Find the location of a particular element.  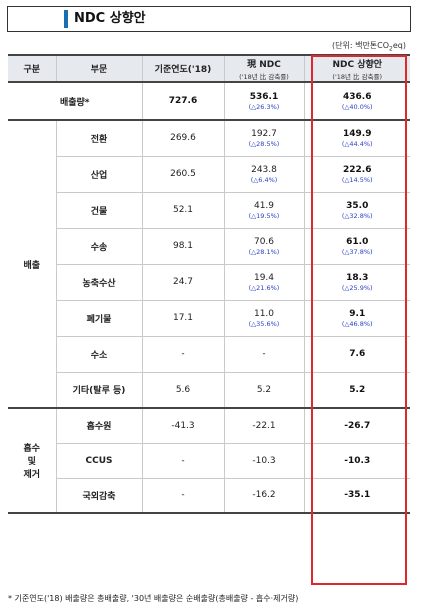

total-proposed: 436.6 (△40.0%) is located at coordinates (356, 101).